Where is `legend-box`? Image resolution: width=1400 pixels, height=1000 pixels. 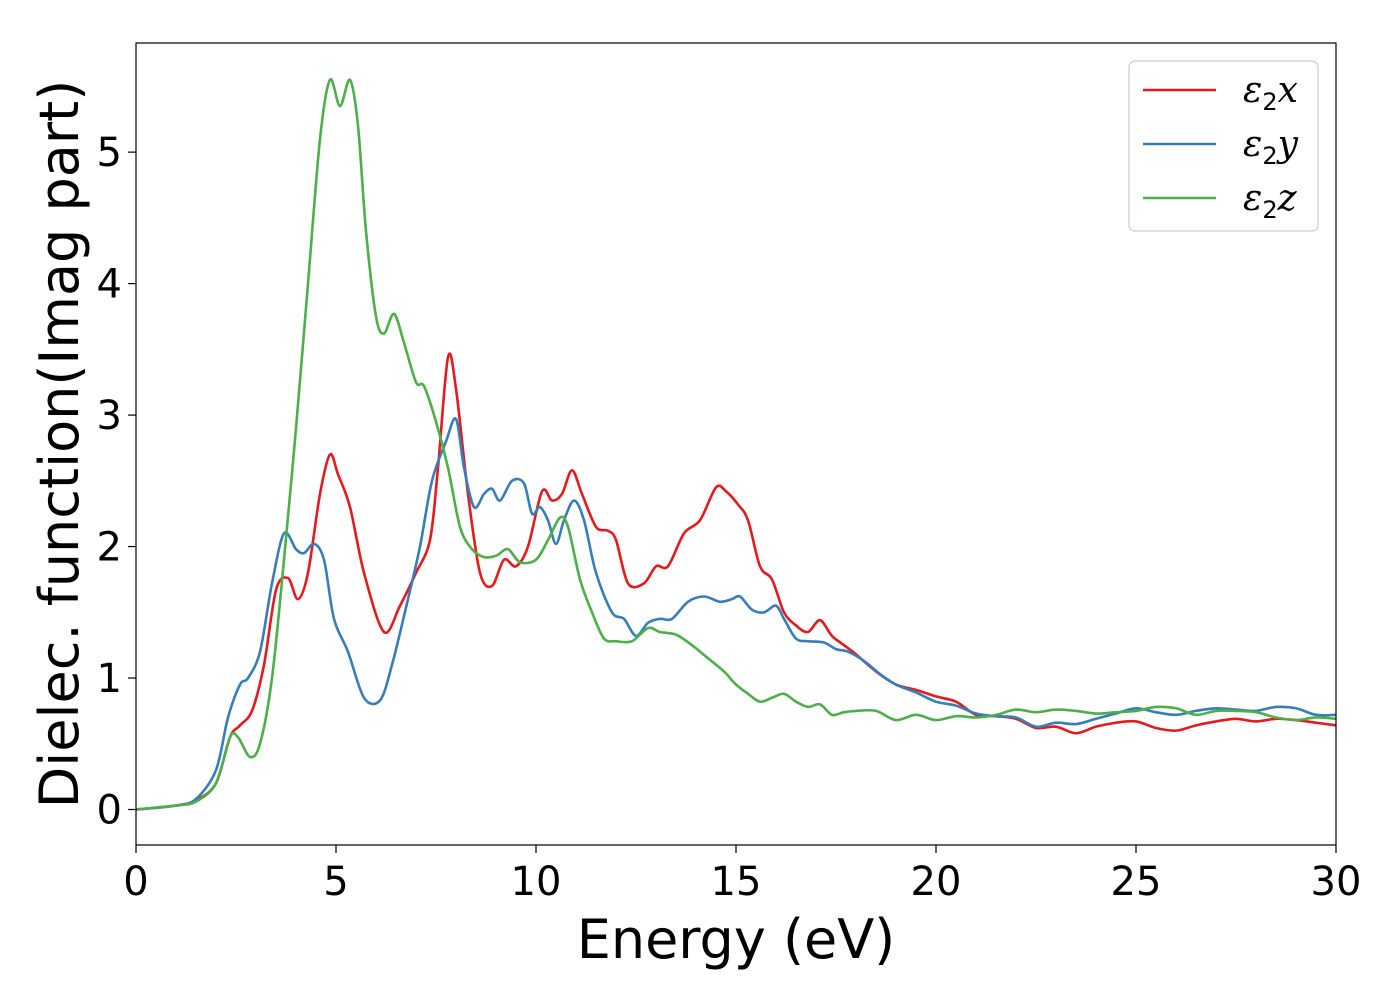 legend-box is located at coordinates (1223, 146).